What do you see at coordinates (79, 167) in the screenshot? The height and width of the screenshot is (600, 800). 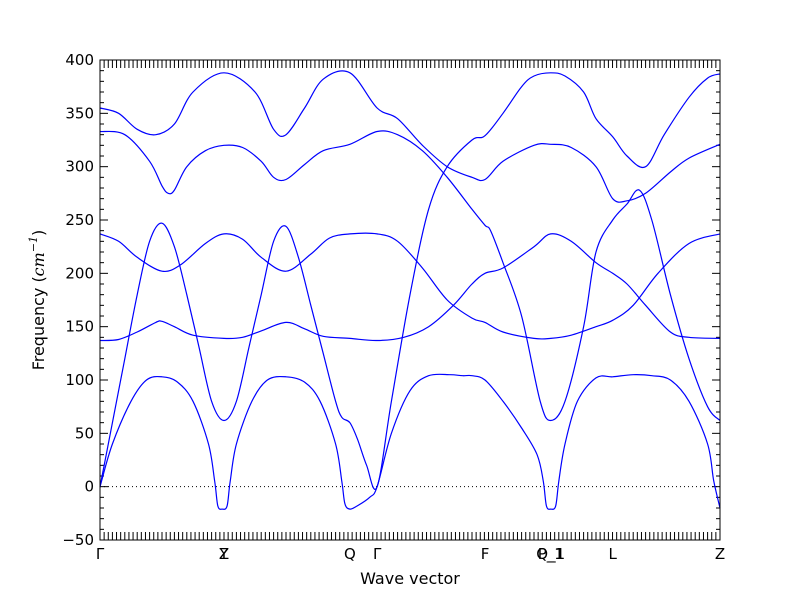 I see `y-tick-label: 300` at bounding box center [79, 167].